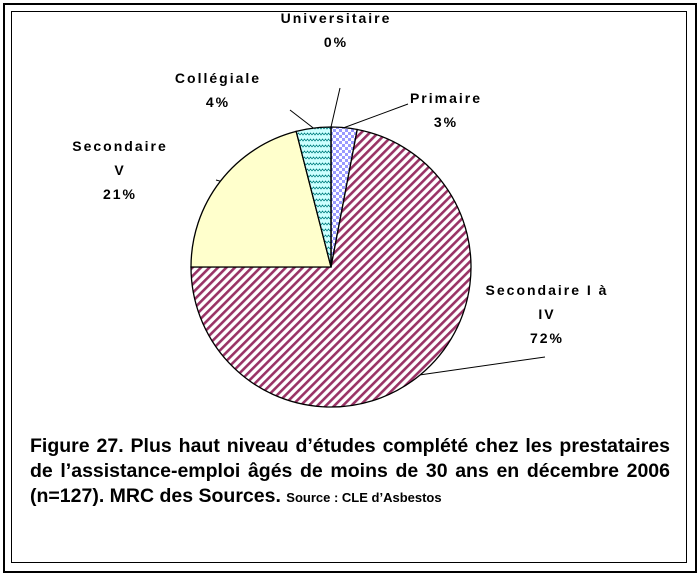 The image size is (700, 576). I want to click on slice-label: Primaire 3%, so click(446, 110).